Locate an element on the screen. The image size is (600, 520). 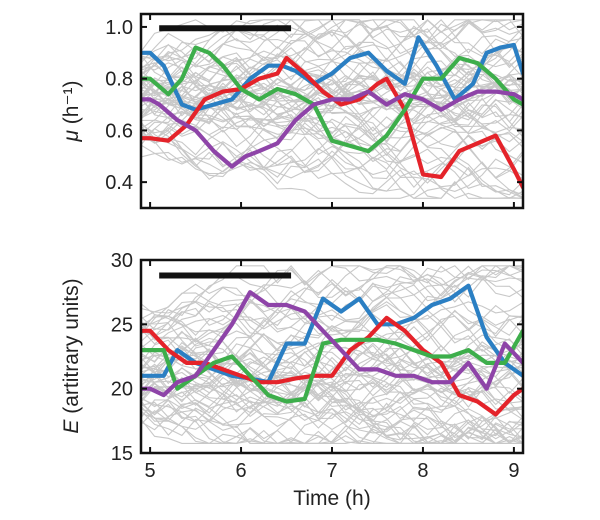
y-tick-label: 0.8 is located at coordinates (119, 80).